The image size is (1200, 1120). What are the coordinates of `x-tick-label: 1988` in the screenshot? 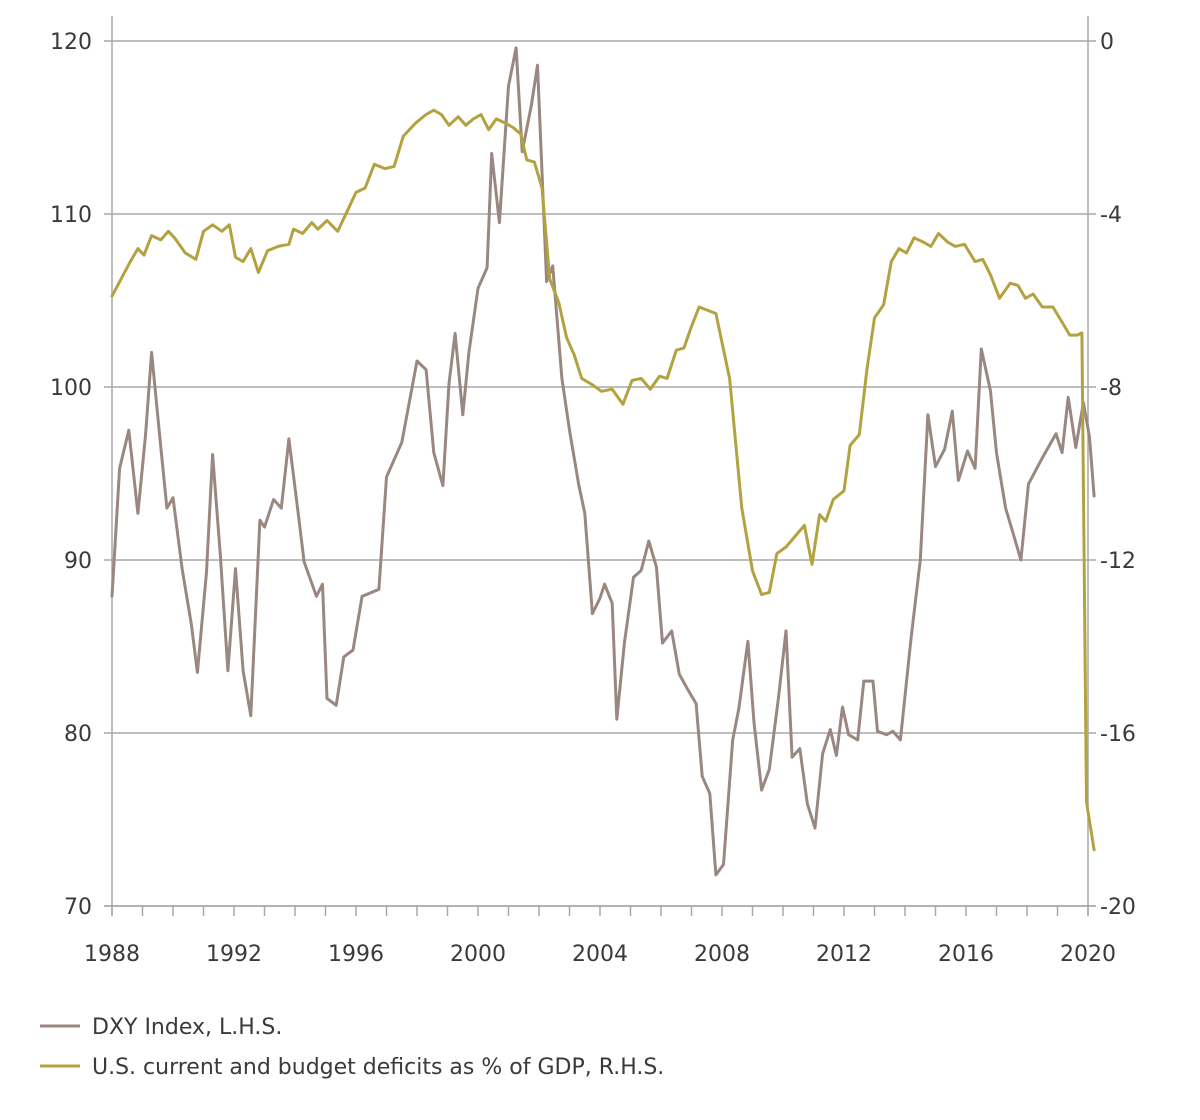 It's located at (112, 954).